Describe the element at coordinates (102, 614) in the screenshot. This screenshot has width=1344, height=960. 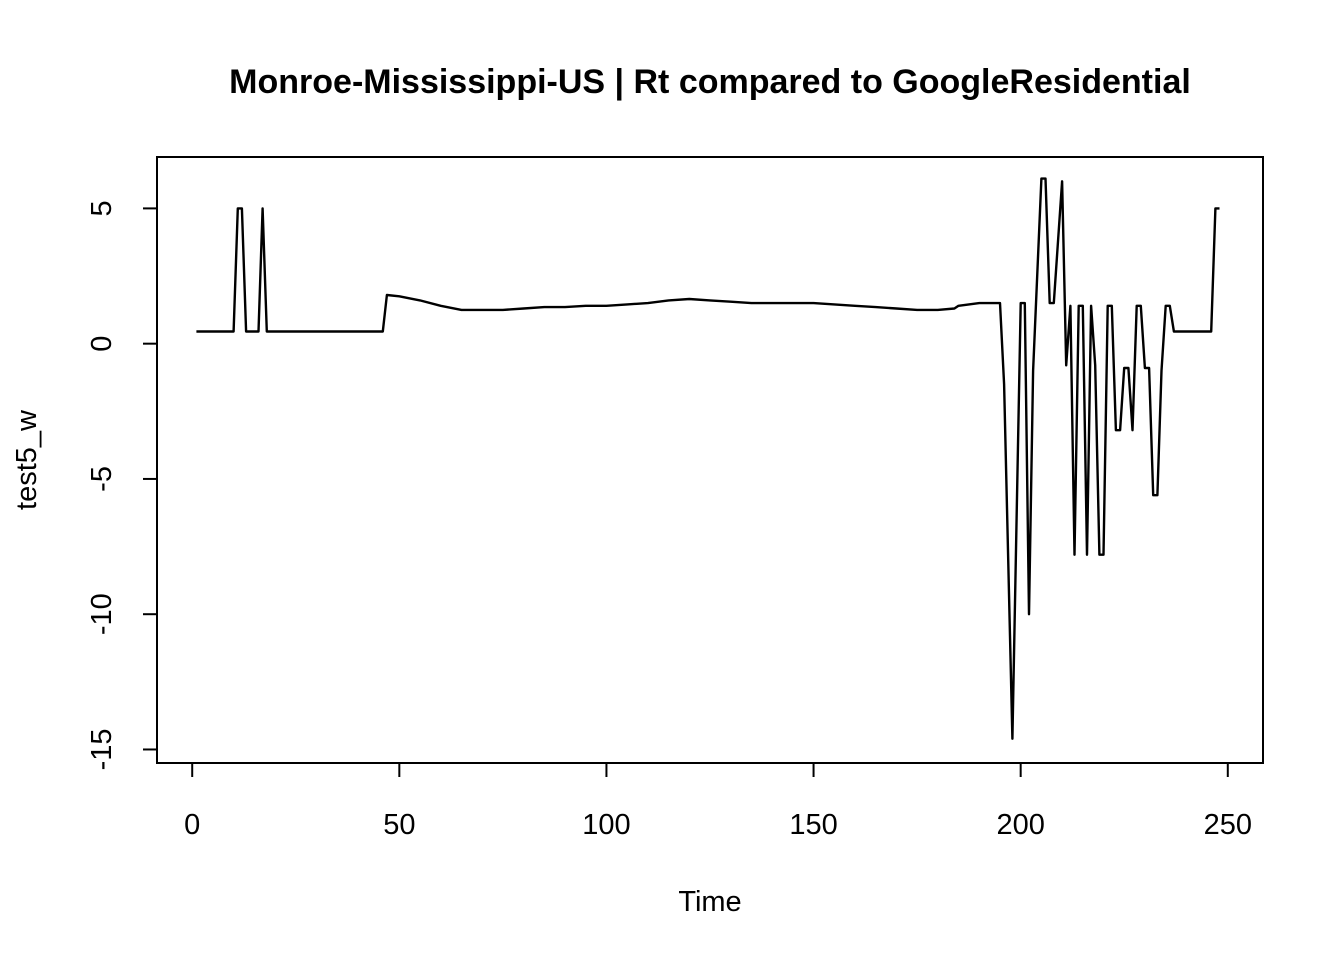
I see `y-tick-label: -10` at that location.